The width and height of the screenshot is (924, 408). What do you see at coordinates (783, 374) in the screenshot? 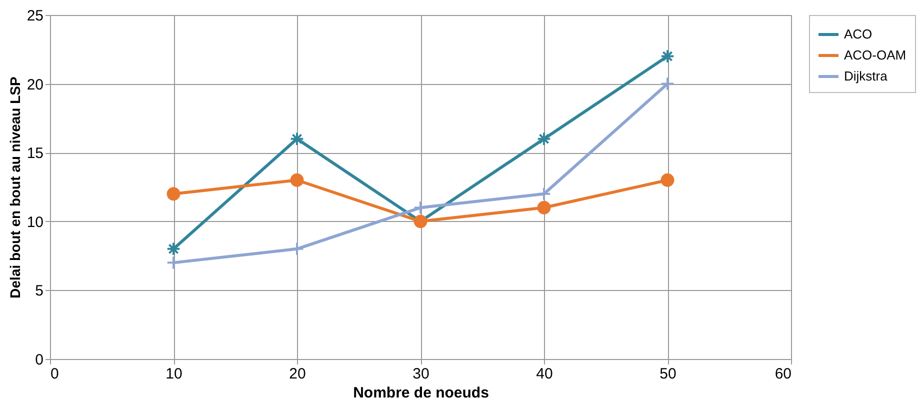
I see `x-tick-label: 60` at bounding box center [783, 374].